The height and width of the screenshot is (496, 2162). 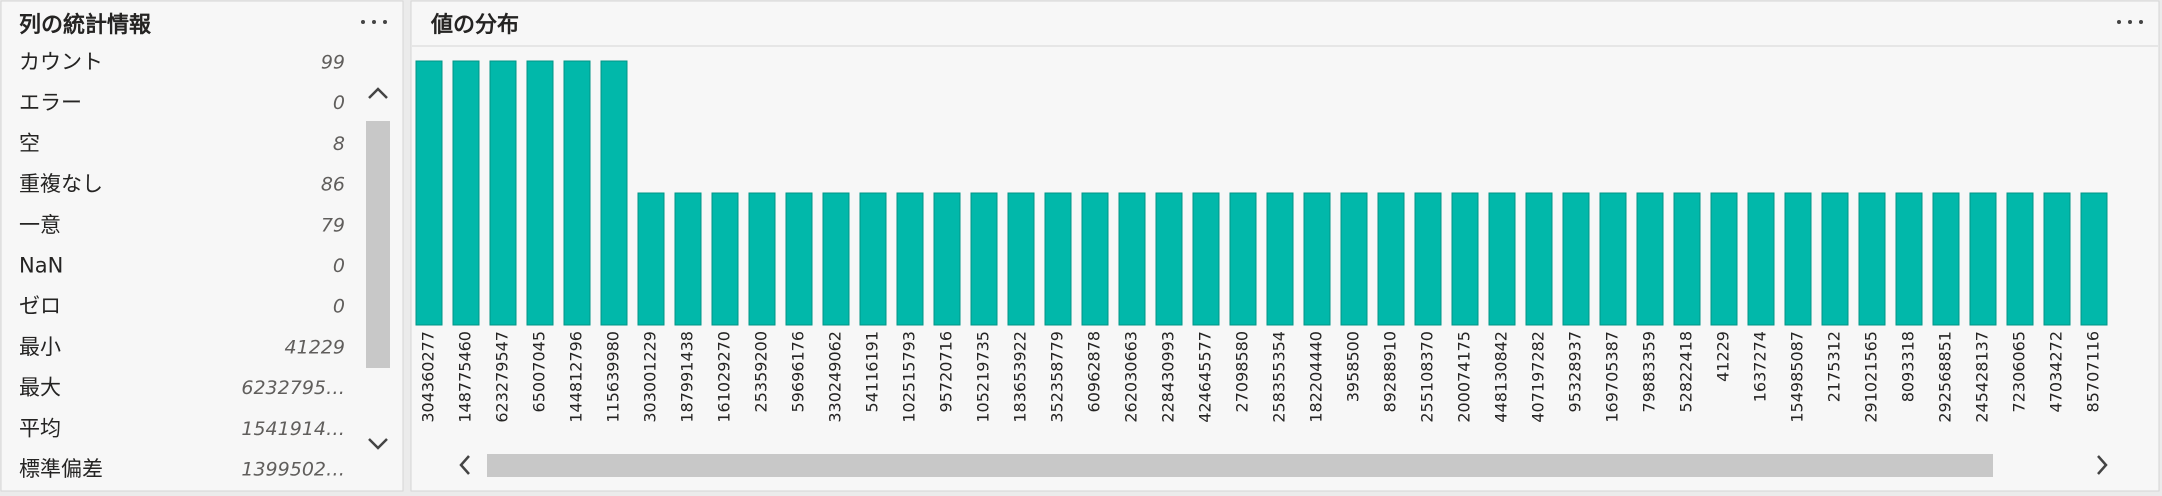 What do you see at coordinates (85, 25) in the screenshot?
I see `stats-title: 列の統計情報` at bounding box center [85, 25].